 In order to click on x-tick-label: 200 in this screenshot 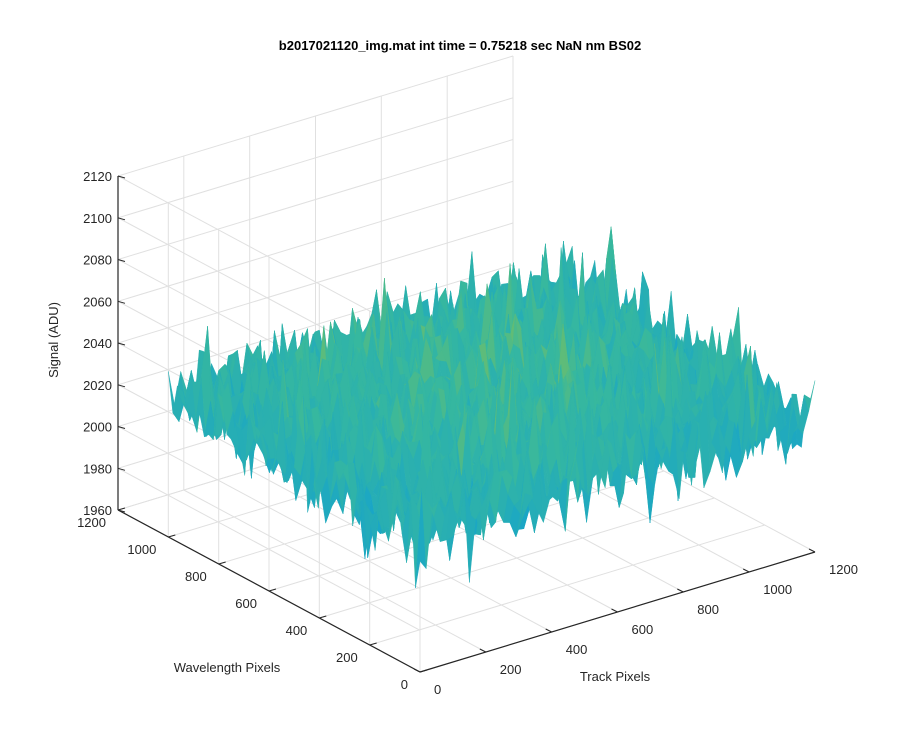, I will do `click(511, 669)`.